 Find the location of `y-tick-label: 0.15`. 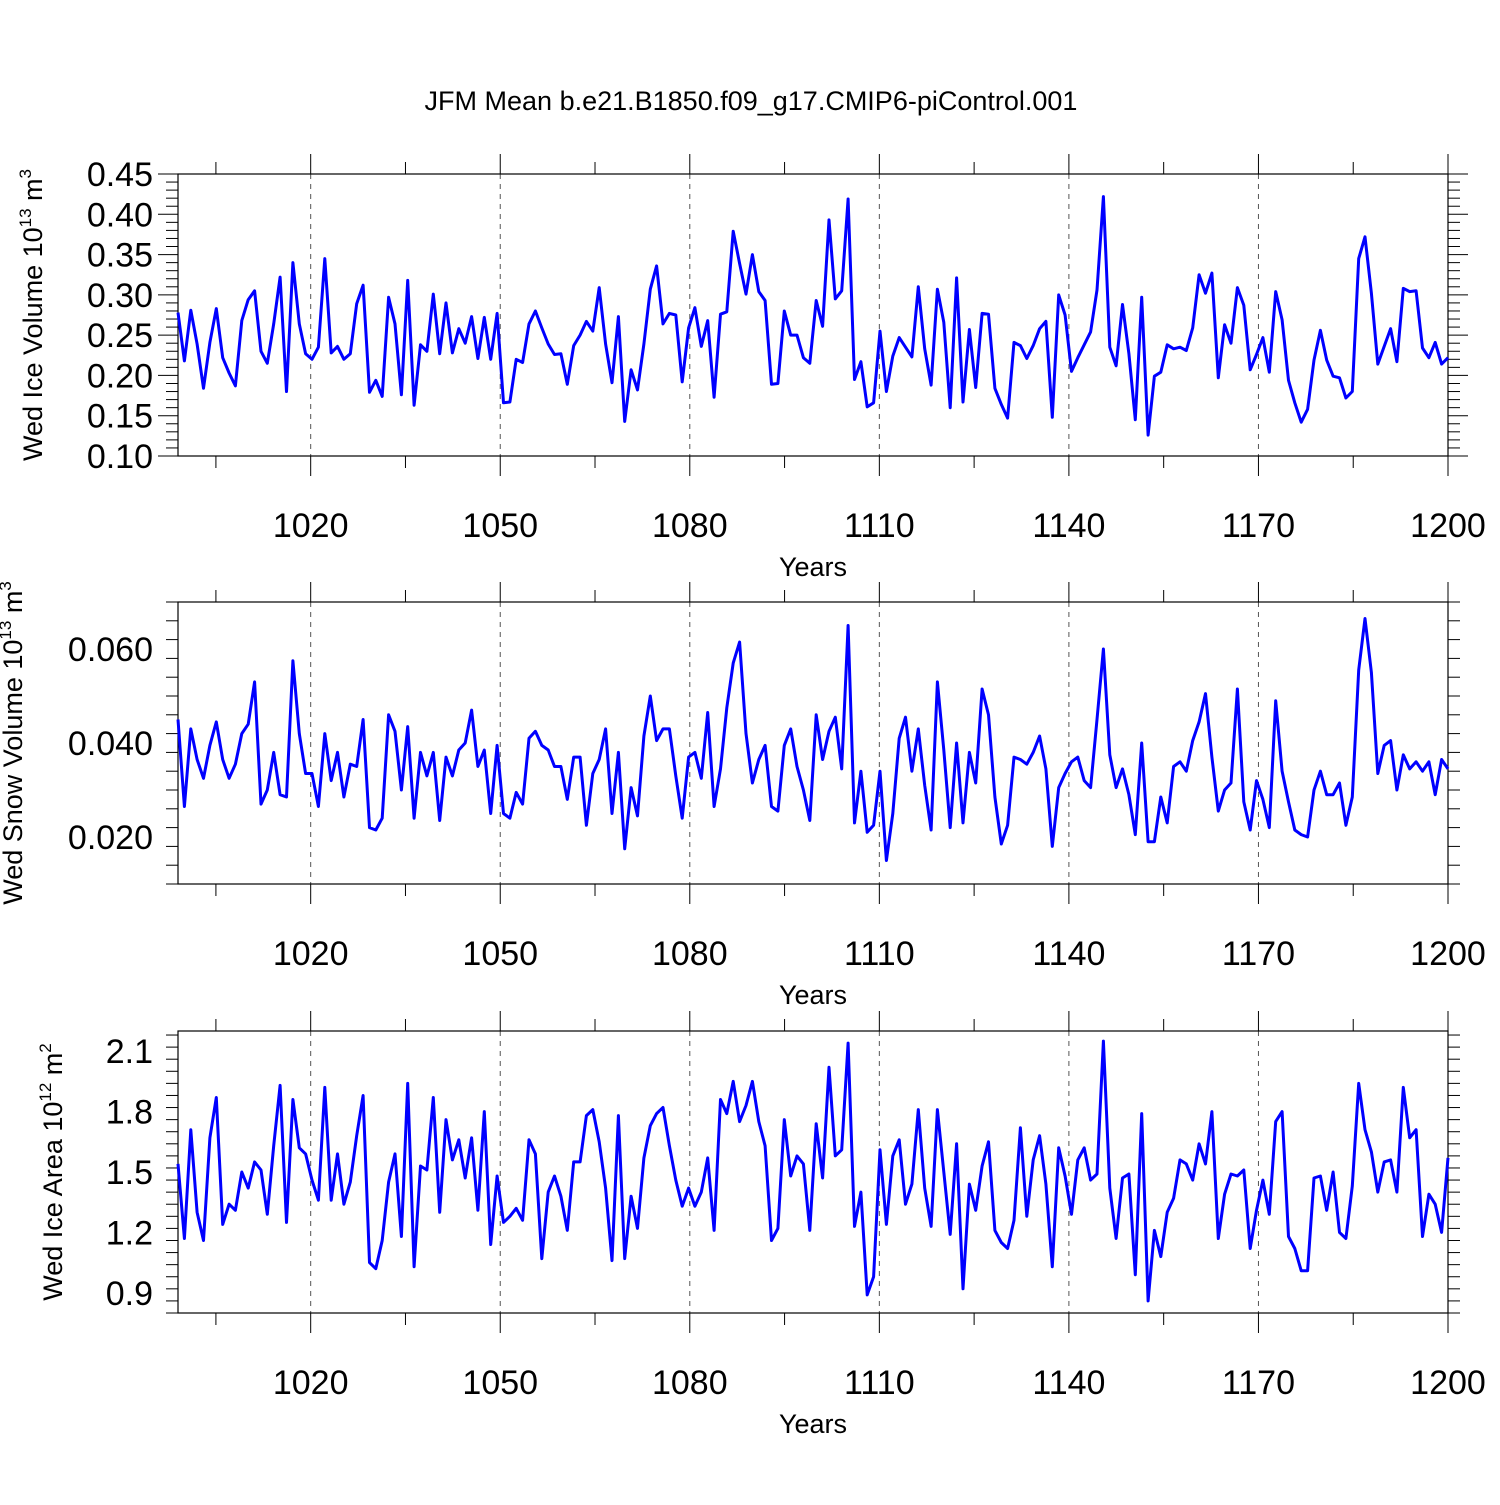

y-tick-label: 0.15 is located at coordinates (120, 417).